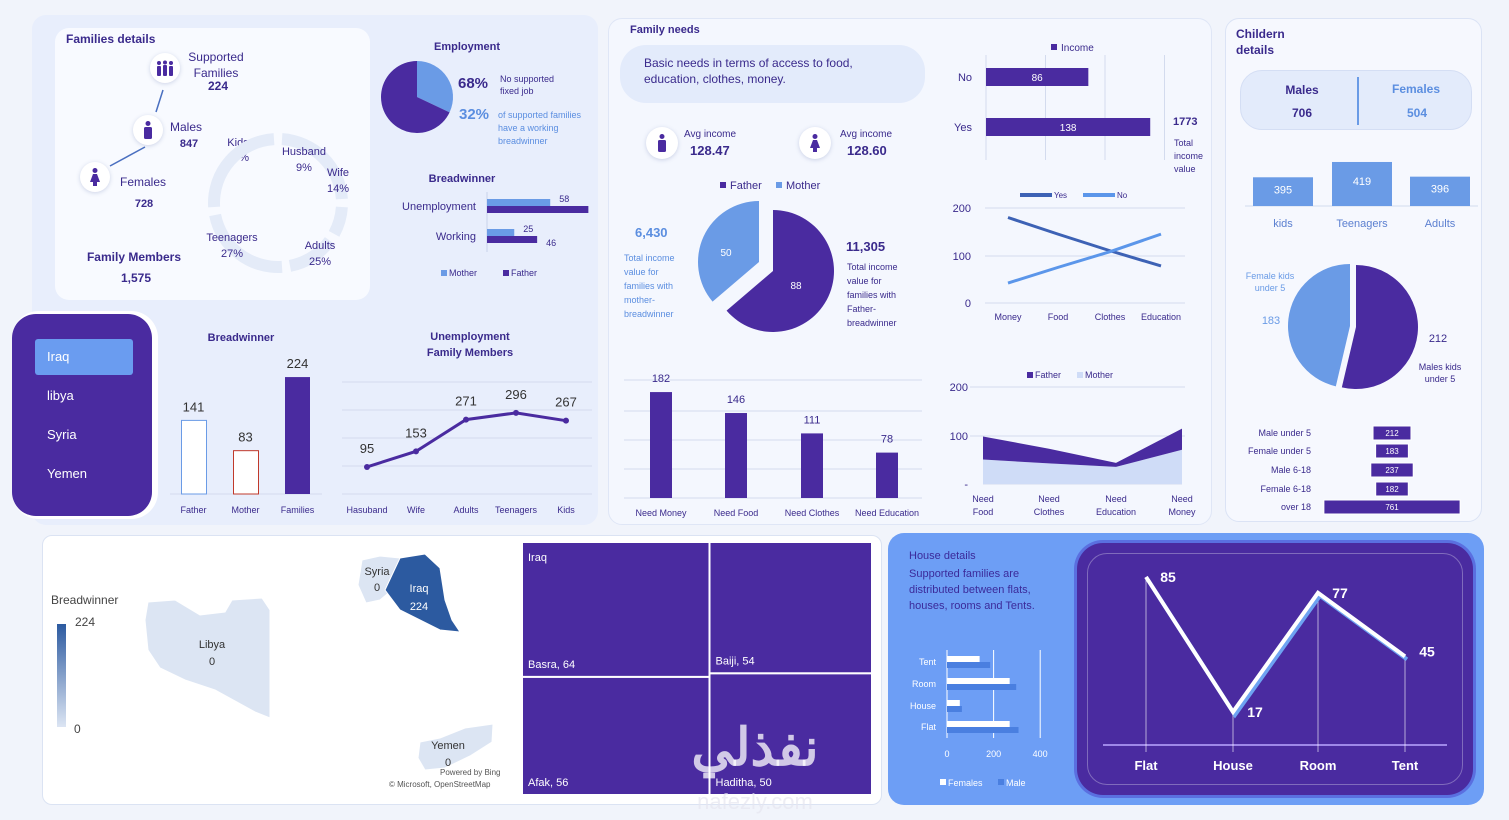 Image resolution: width=1509 pixels, height=820 pixels. What do you see at coordinates (651, 232) in the screenshot?
I see `mother-total-value: 6,430` at bounding box center [651, 232].